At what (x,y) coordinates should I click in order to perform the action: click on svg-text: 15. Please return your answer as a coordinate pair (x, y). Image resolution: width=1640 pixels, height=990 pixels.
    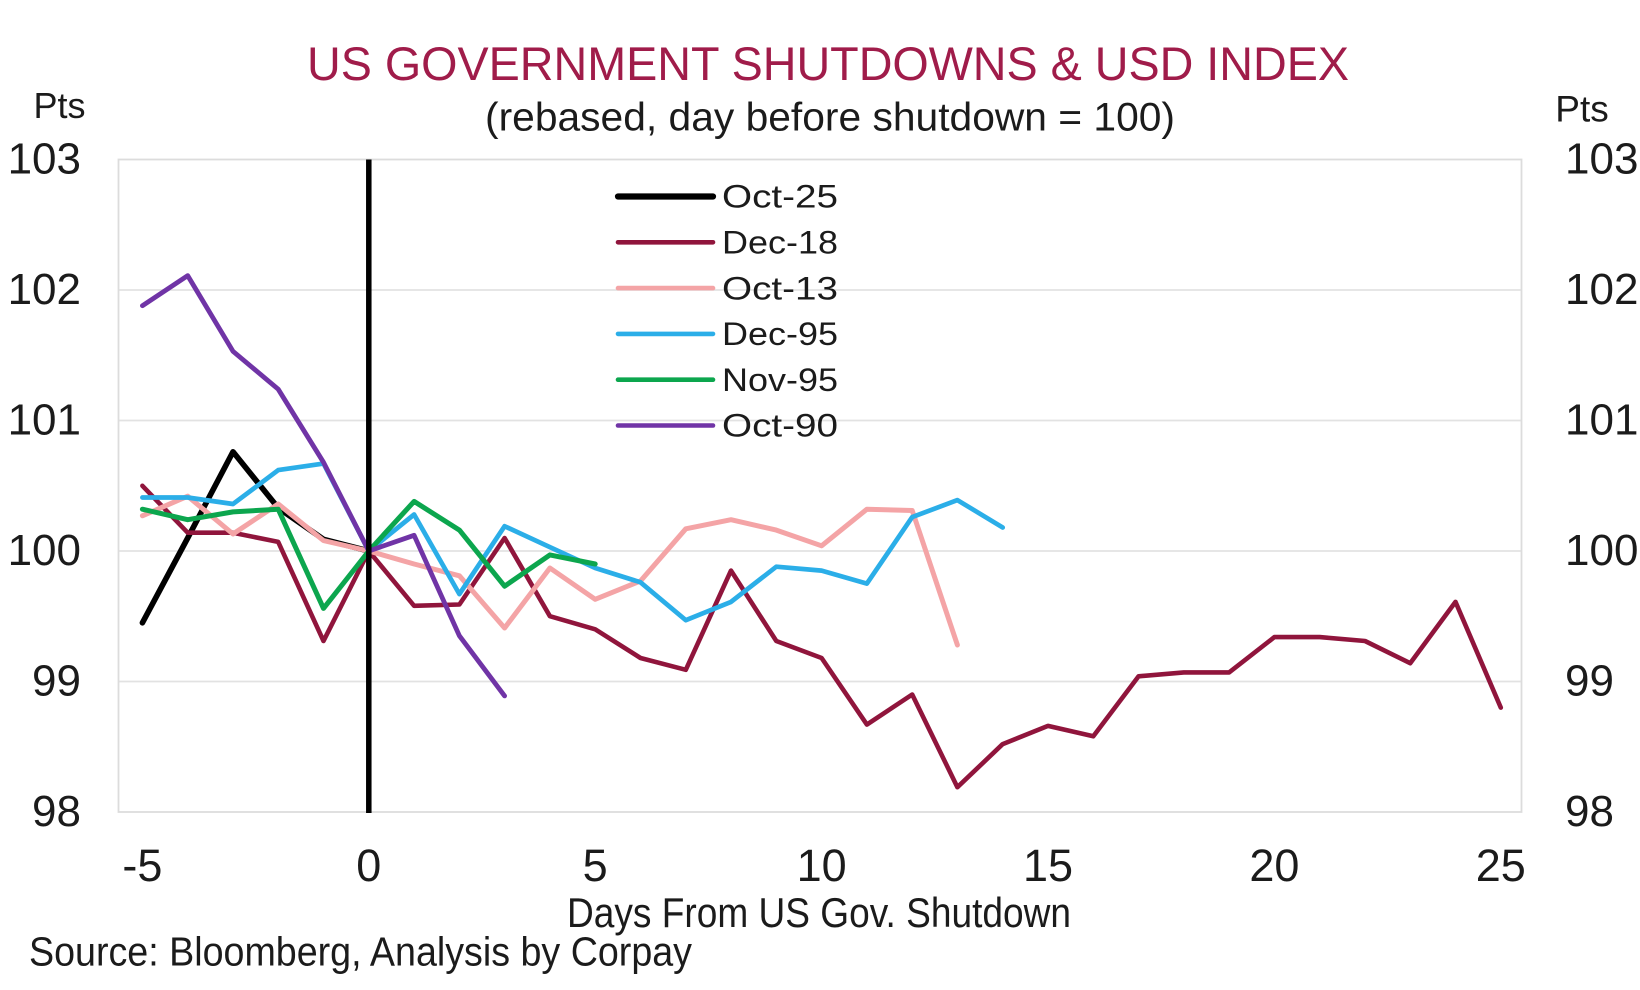
    Looking at the image, I should click on (1048, 865).